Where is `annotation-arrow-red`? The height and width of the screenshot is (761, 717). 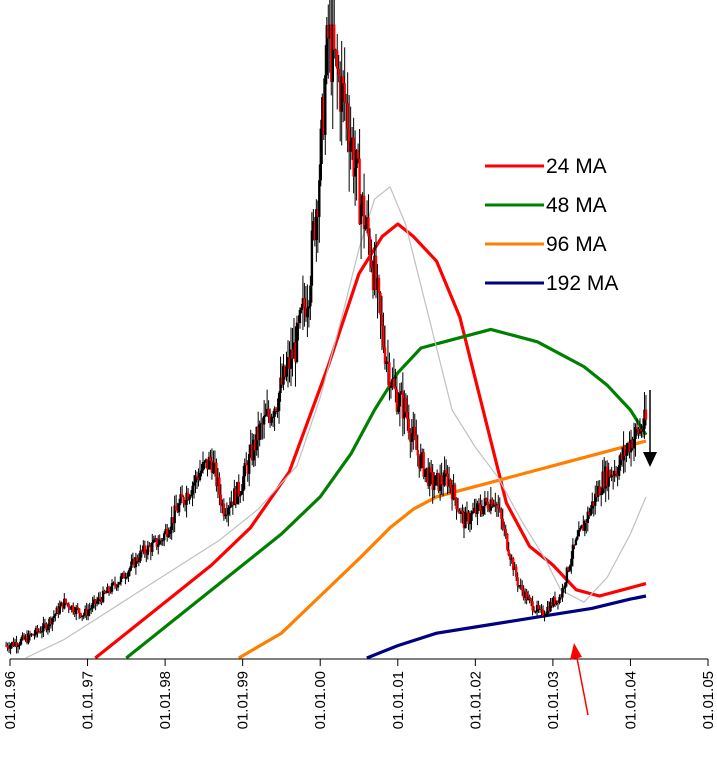 annotation-arrow-red is located at coordinates (582, 686).